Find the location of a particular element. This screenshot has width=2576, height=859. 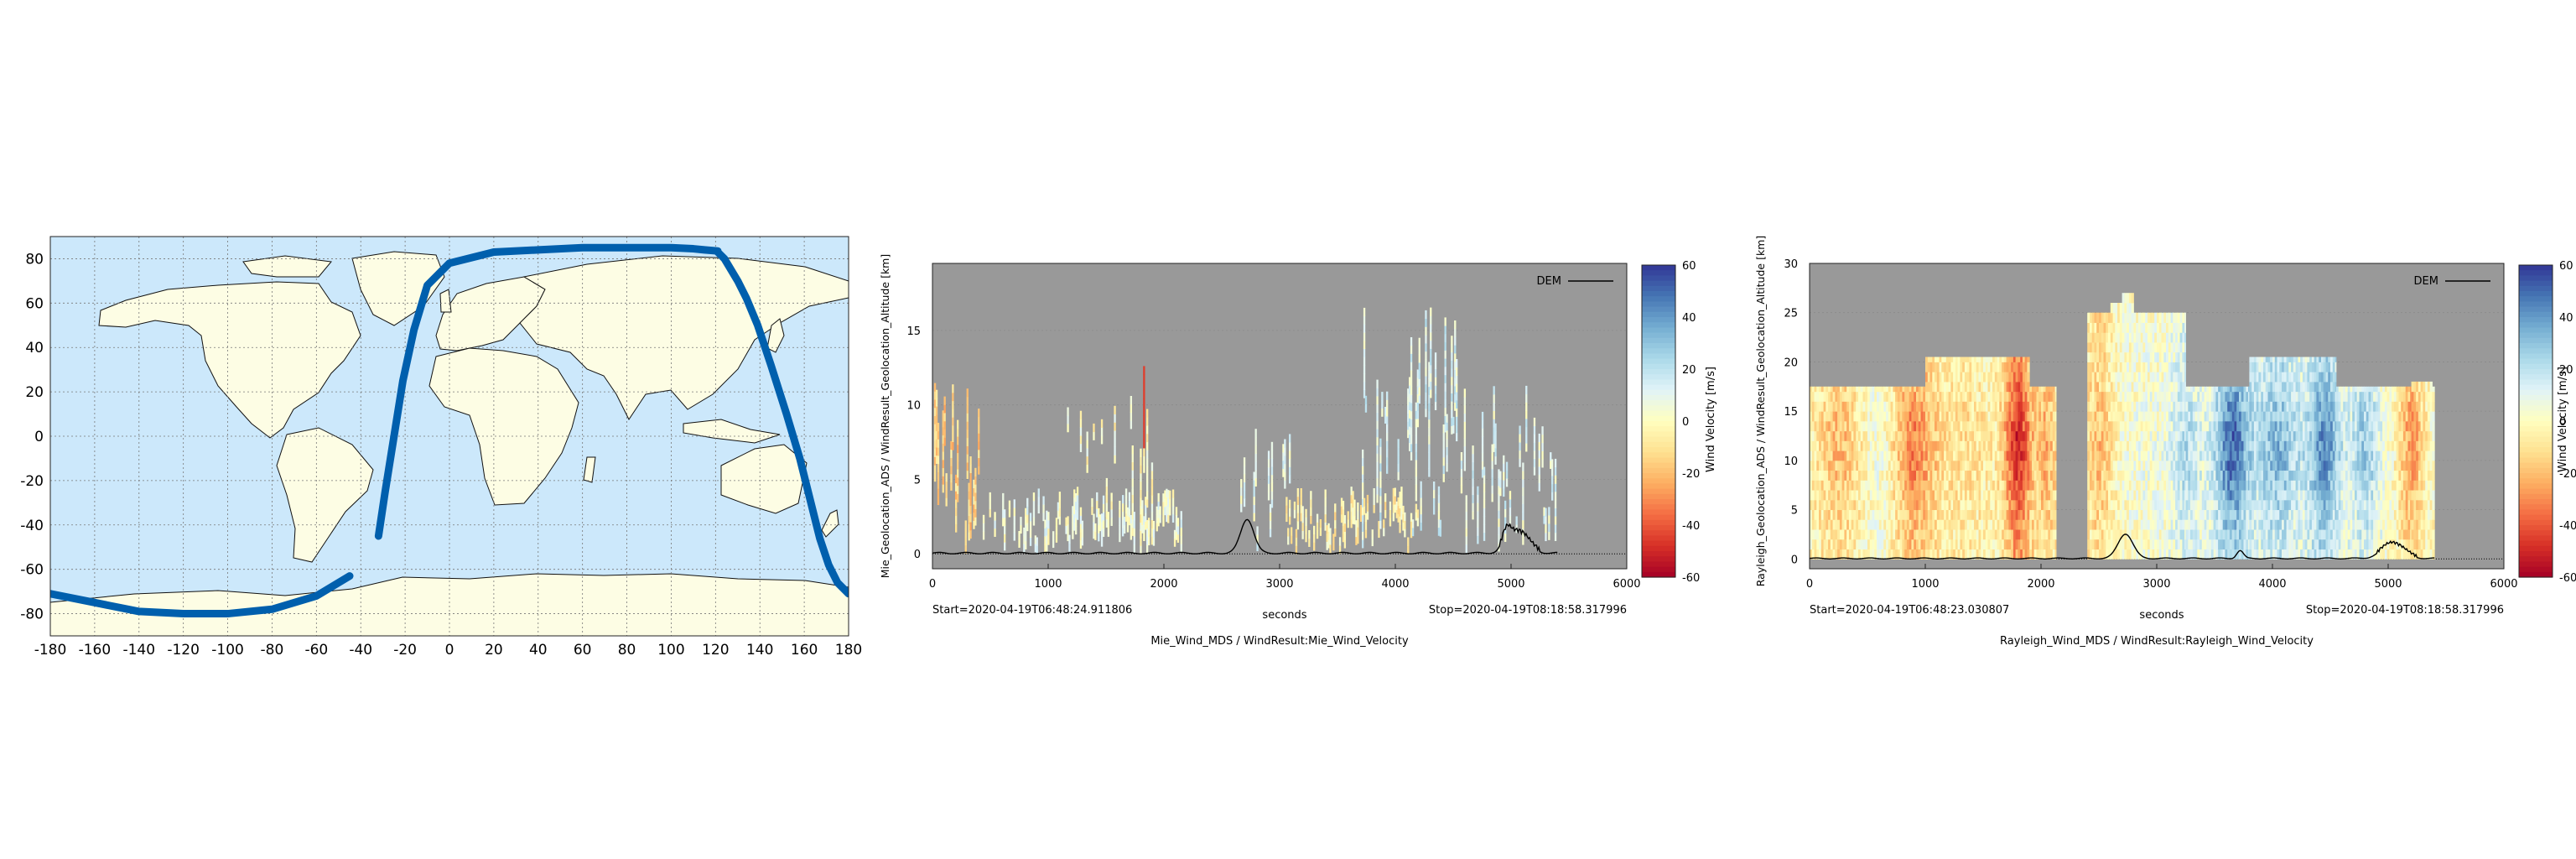

mie-colorbar-label: Wind Velocity [m/s] is located at coordinates (1711, 419).